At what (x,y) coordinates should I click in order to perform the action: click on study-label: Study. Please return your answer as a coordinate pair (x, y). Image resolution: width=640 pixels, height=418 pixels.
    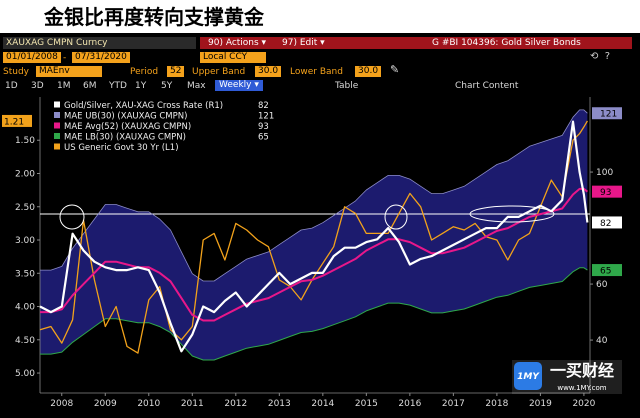
    Looking at the image, I should click on (16, 72).